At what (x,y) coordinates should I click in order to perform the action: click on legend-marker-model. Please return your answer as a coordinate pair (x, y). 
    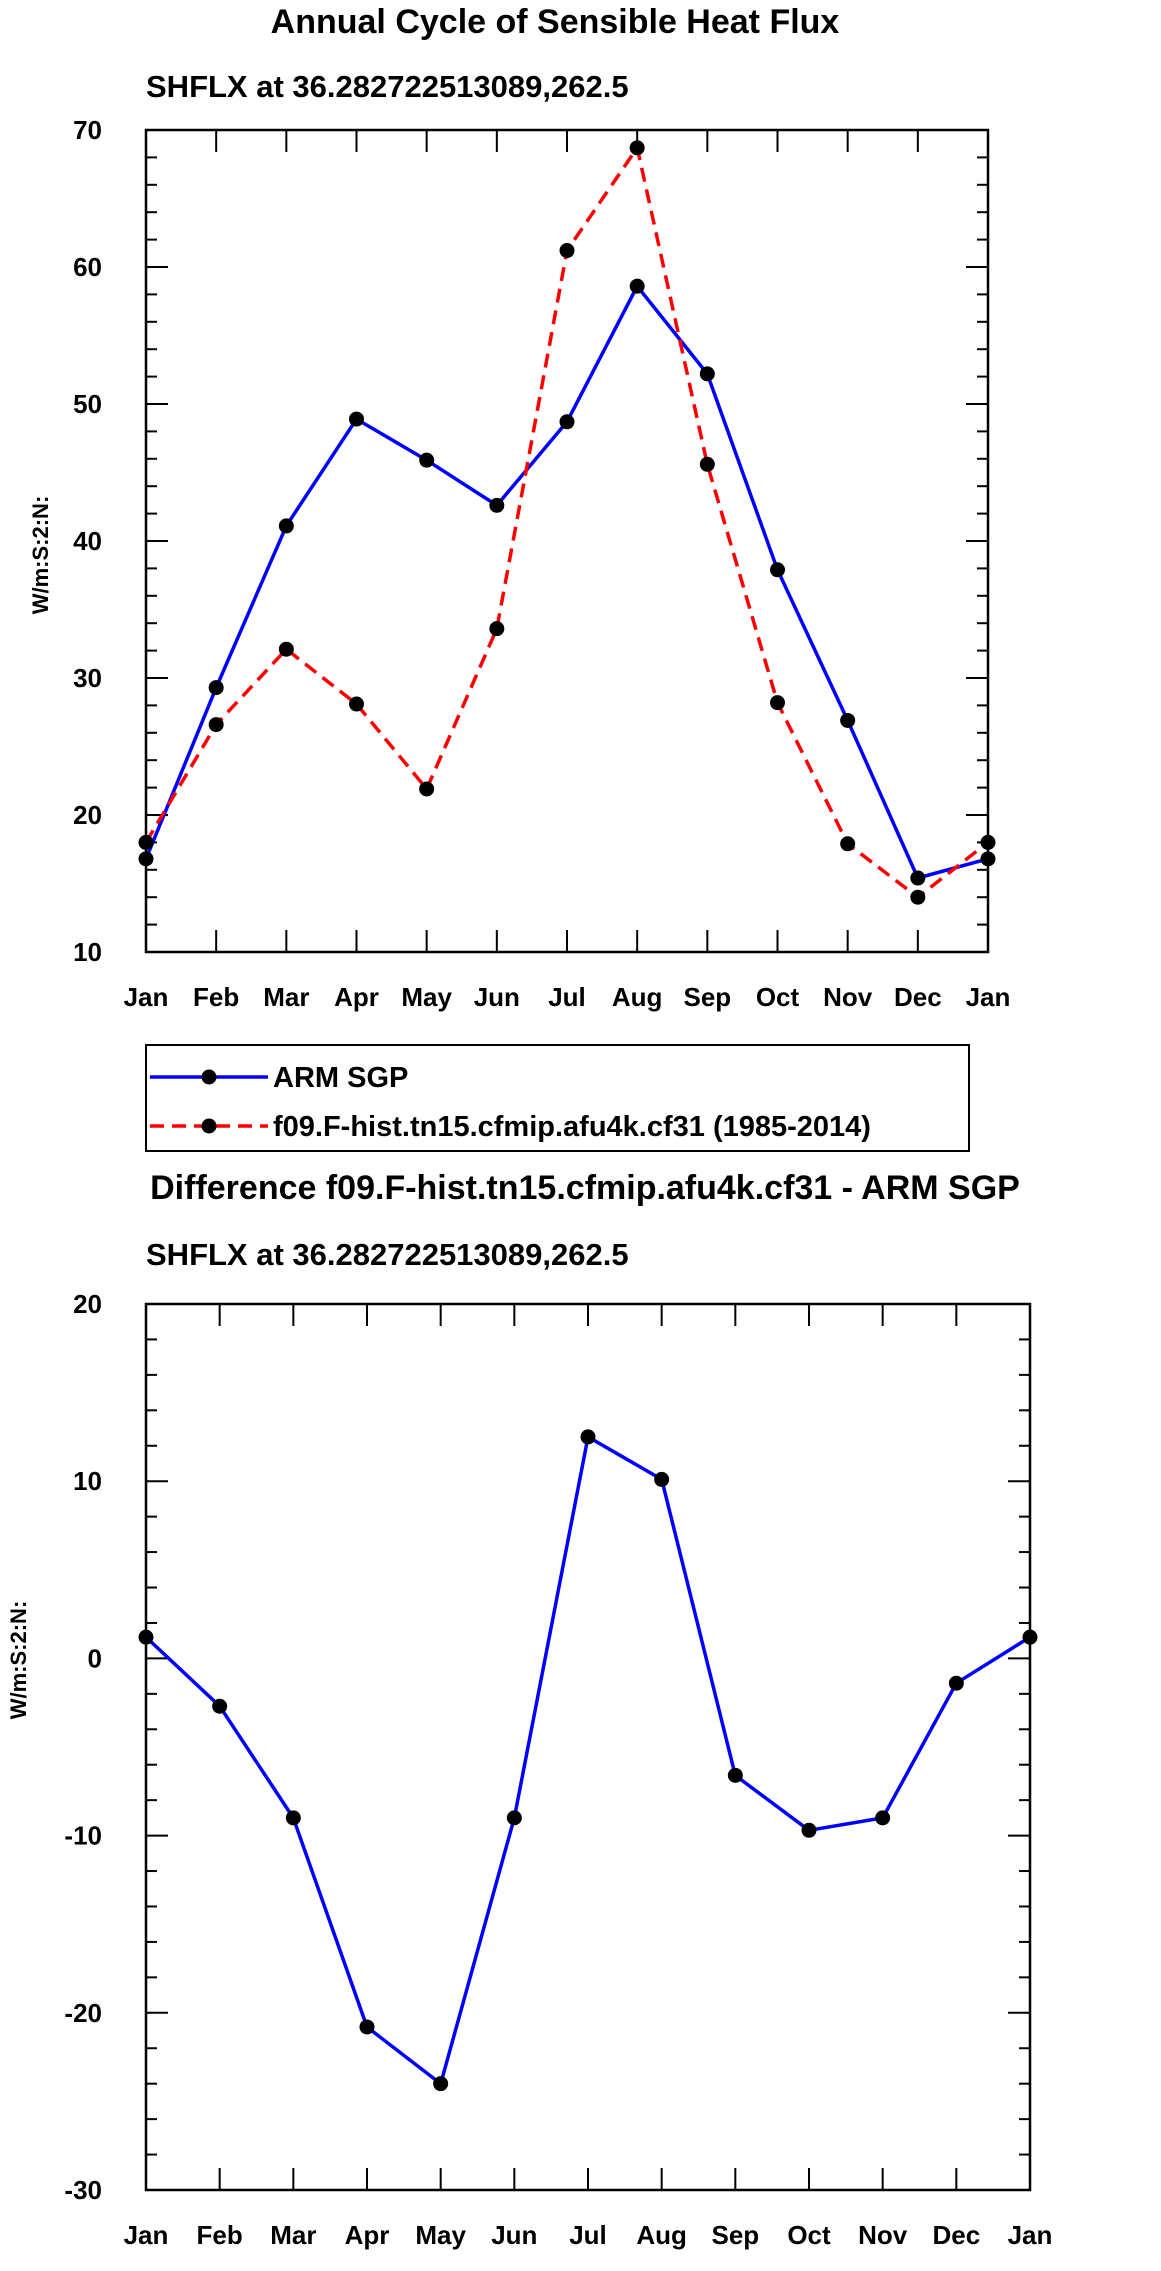
    Looking at the image, I should click on (209, 1126).